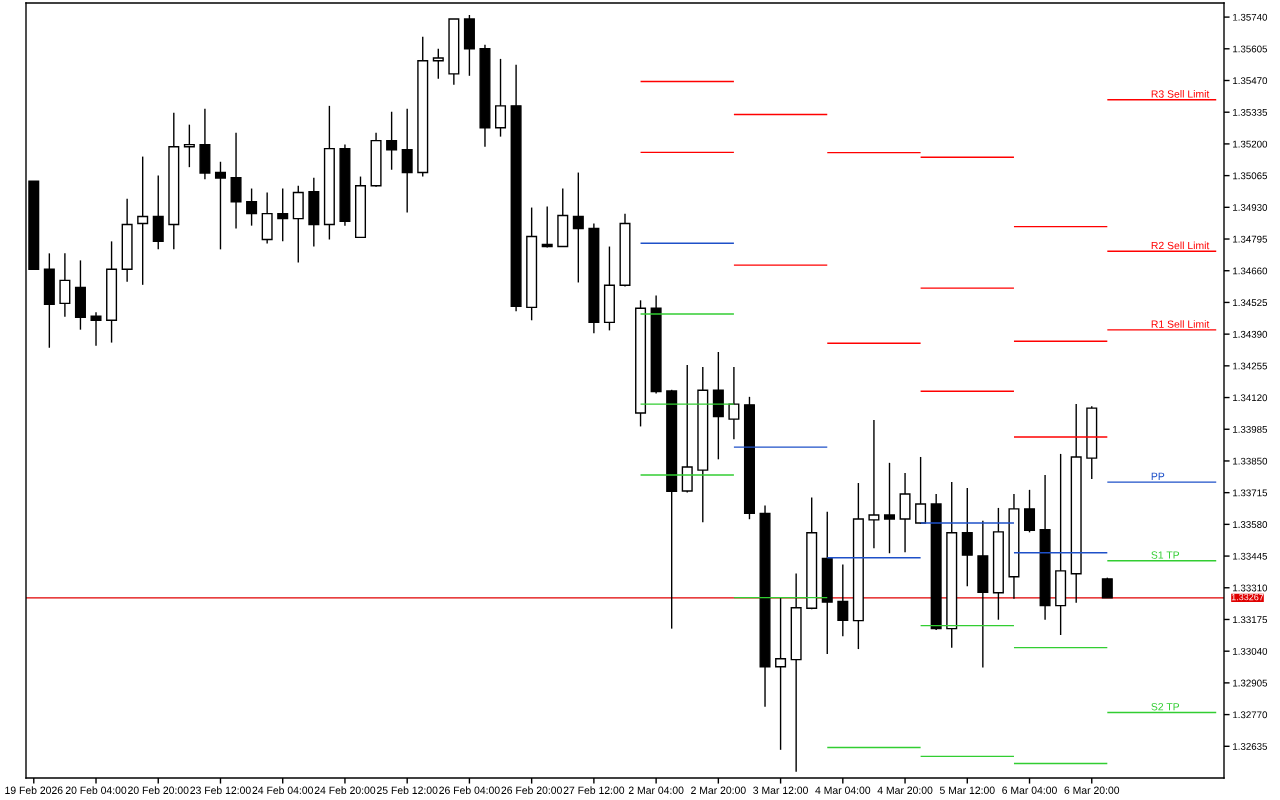 Image resolution: width=1280 pixels, height=800 pixels. I want to click on y-tick-label: 1.33310, so click(1250, 588).